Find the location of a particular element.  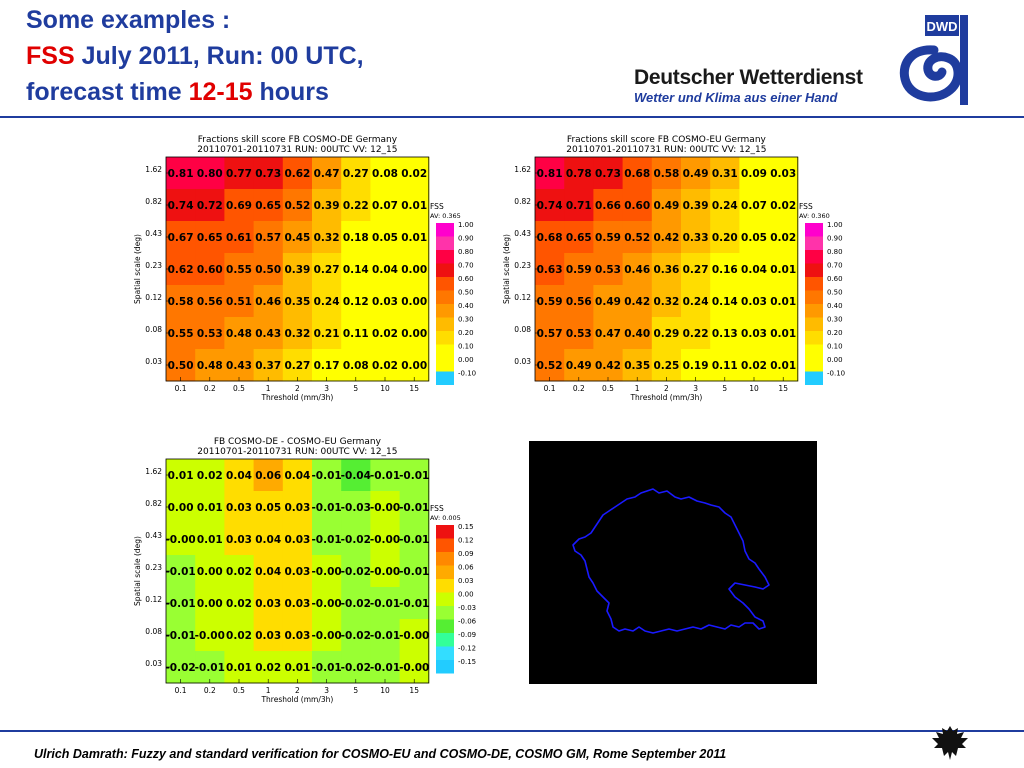

cell-value-label: 0.20 is located at coordinates (725, 238).